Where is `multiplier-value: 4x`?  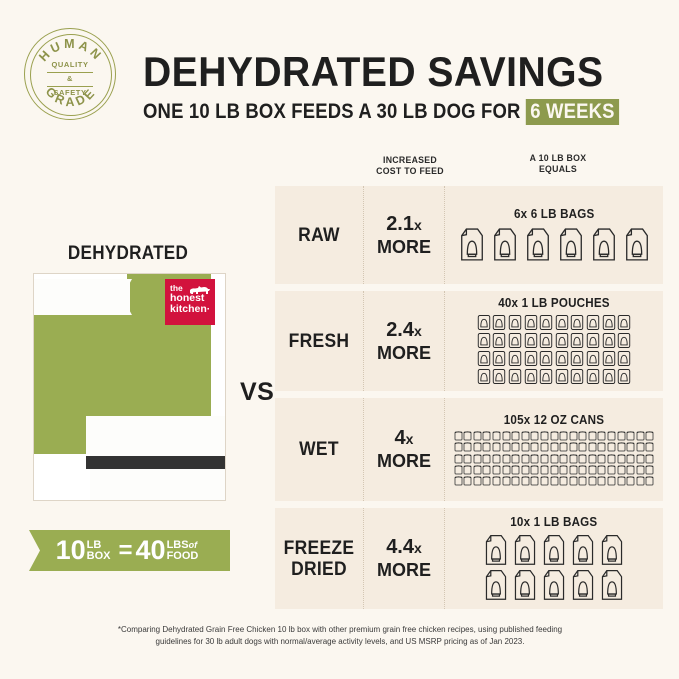 multiplier-value: 4x is located at coordinates (404, 438).